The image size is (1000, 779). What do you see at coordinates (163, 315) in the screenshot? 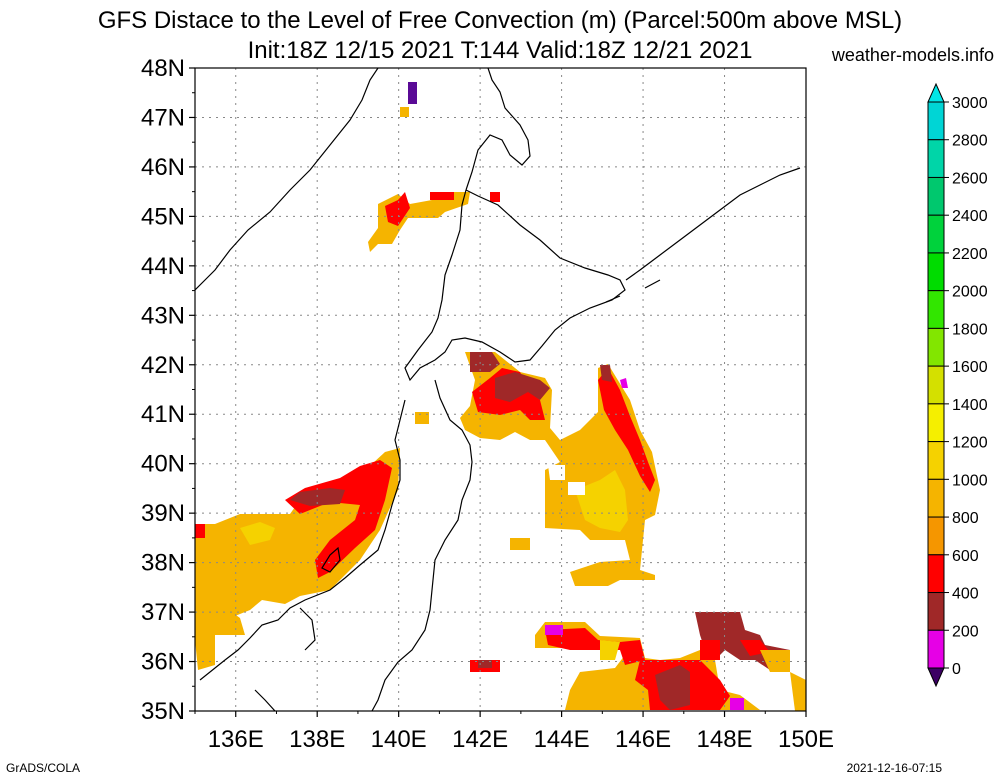
I see `lat-tick-label: 43N` at bounding box center [163, 315].